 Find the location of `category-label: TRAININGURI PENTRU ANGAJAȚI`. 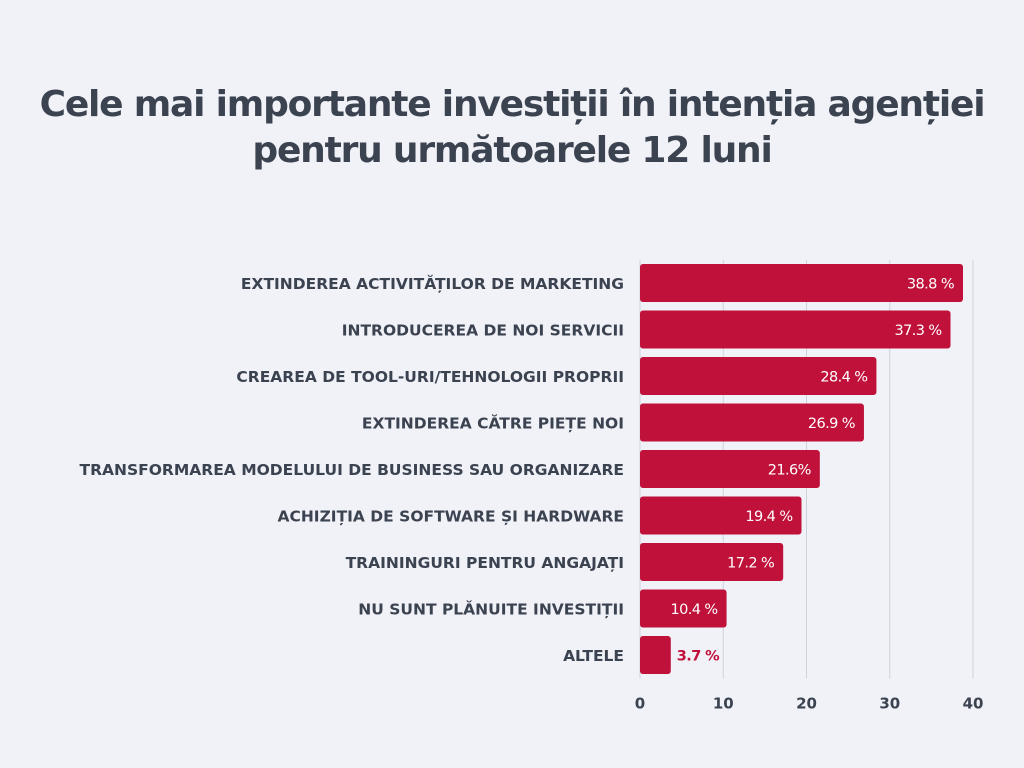

category-label: TRAININGURI PENTRU ANGAJAȚI is located at coordinates (485, 563).